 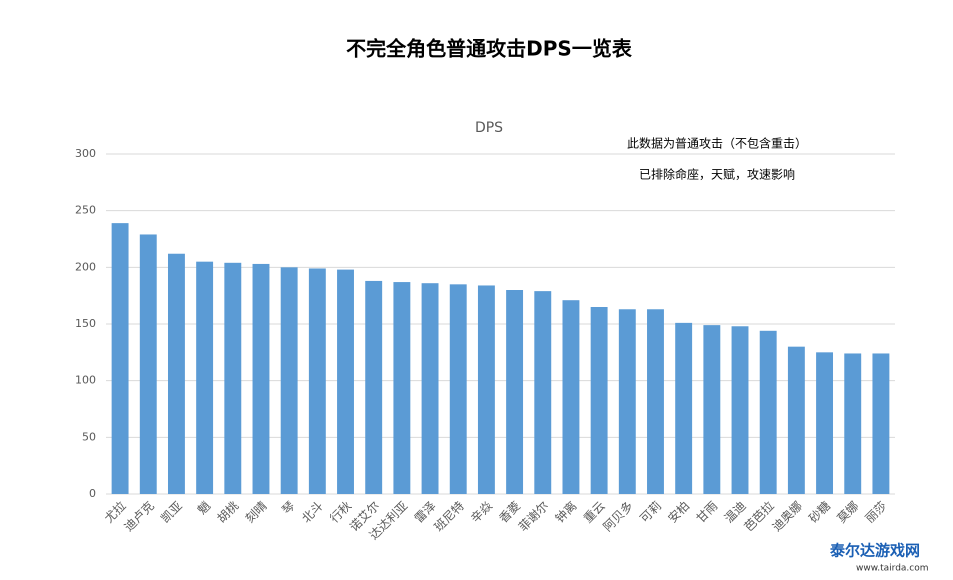 What do you see at coordinates (85, 380) in the screenshot?
I see `y-tick-label: 100` at bounding box center [85, 380].